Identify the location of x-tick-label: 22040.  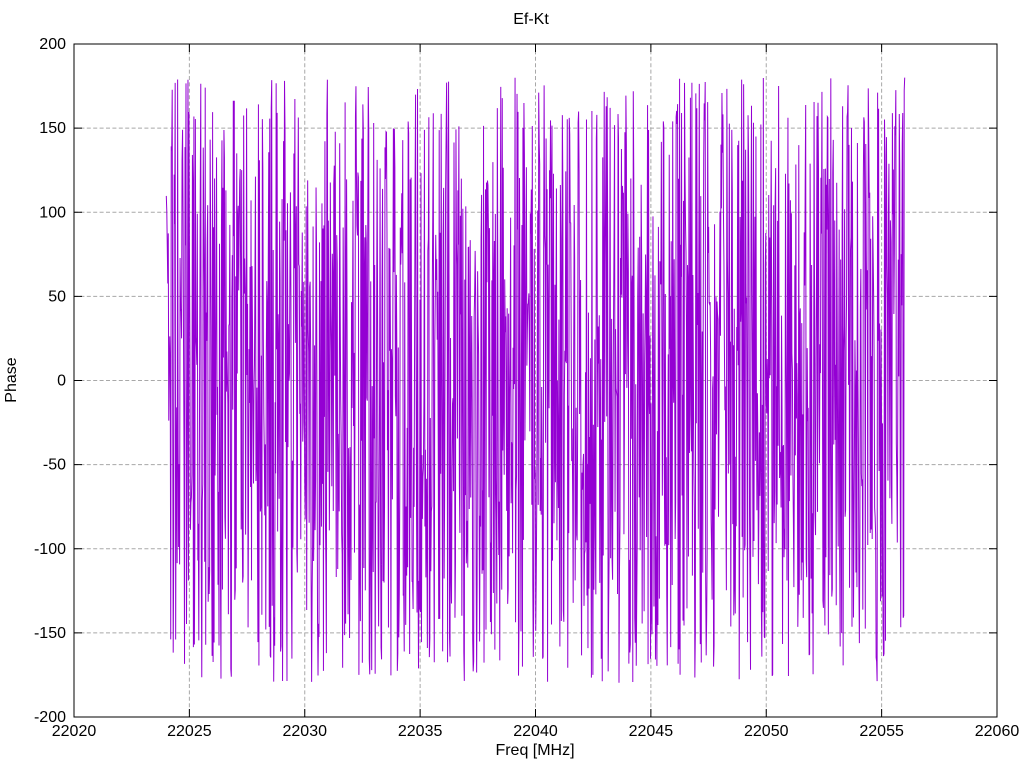
(535, 731).